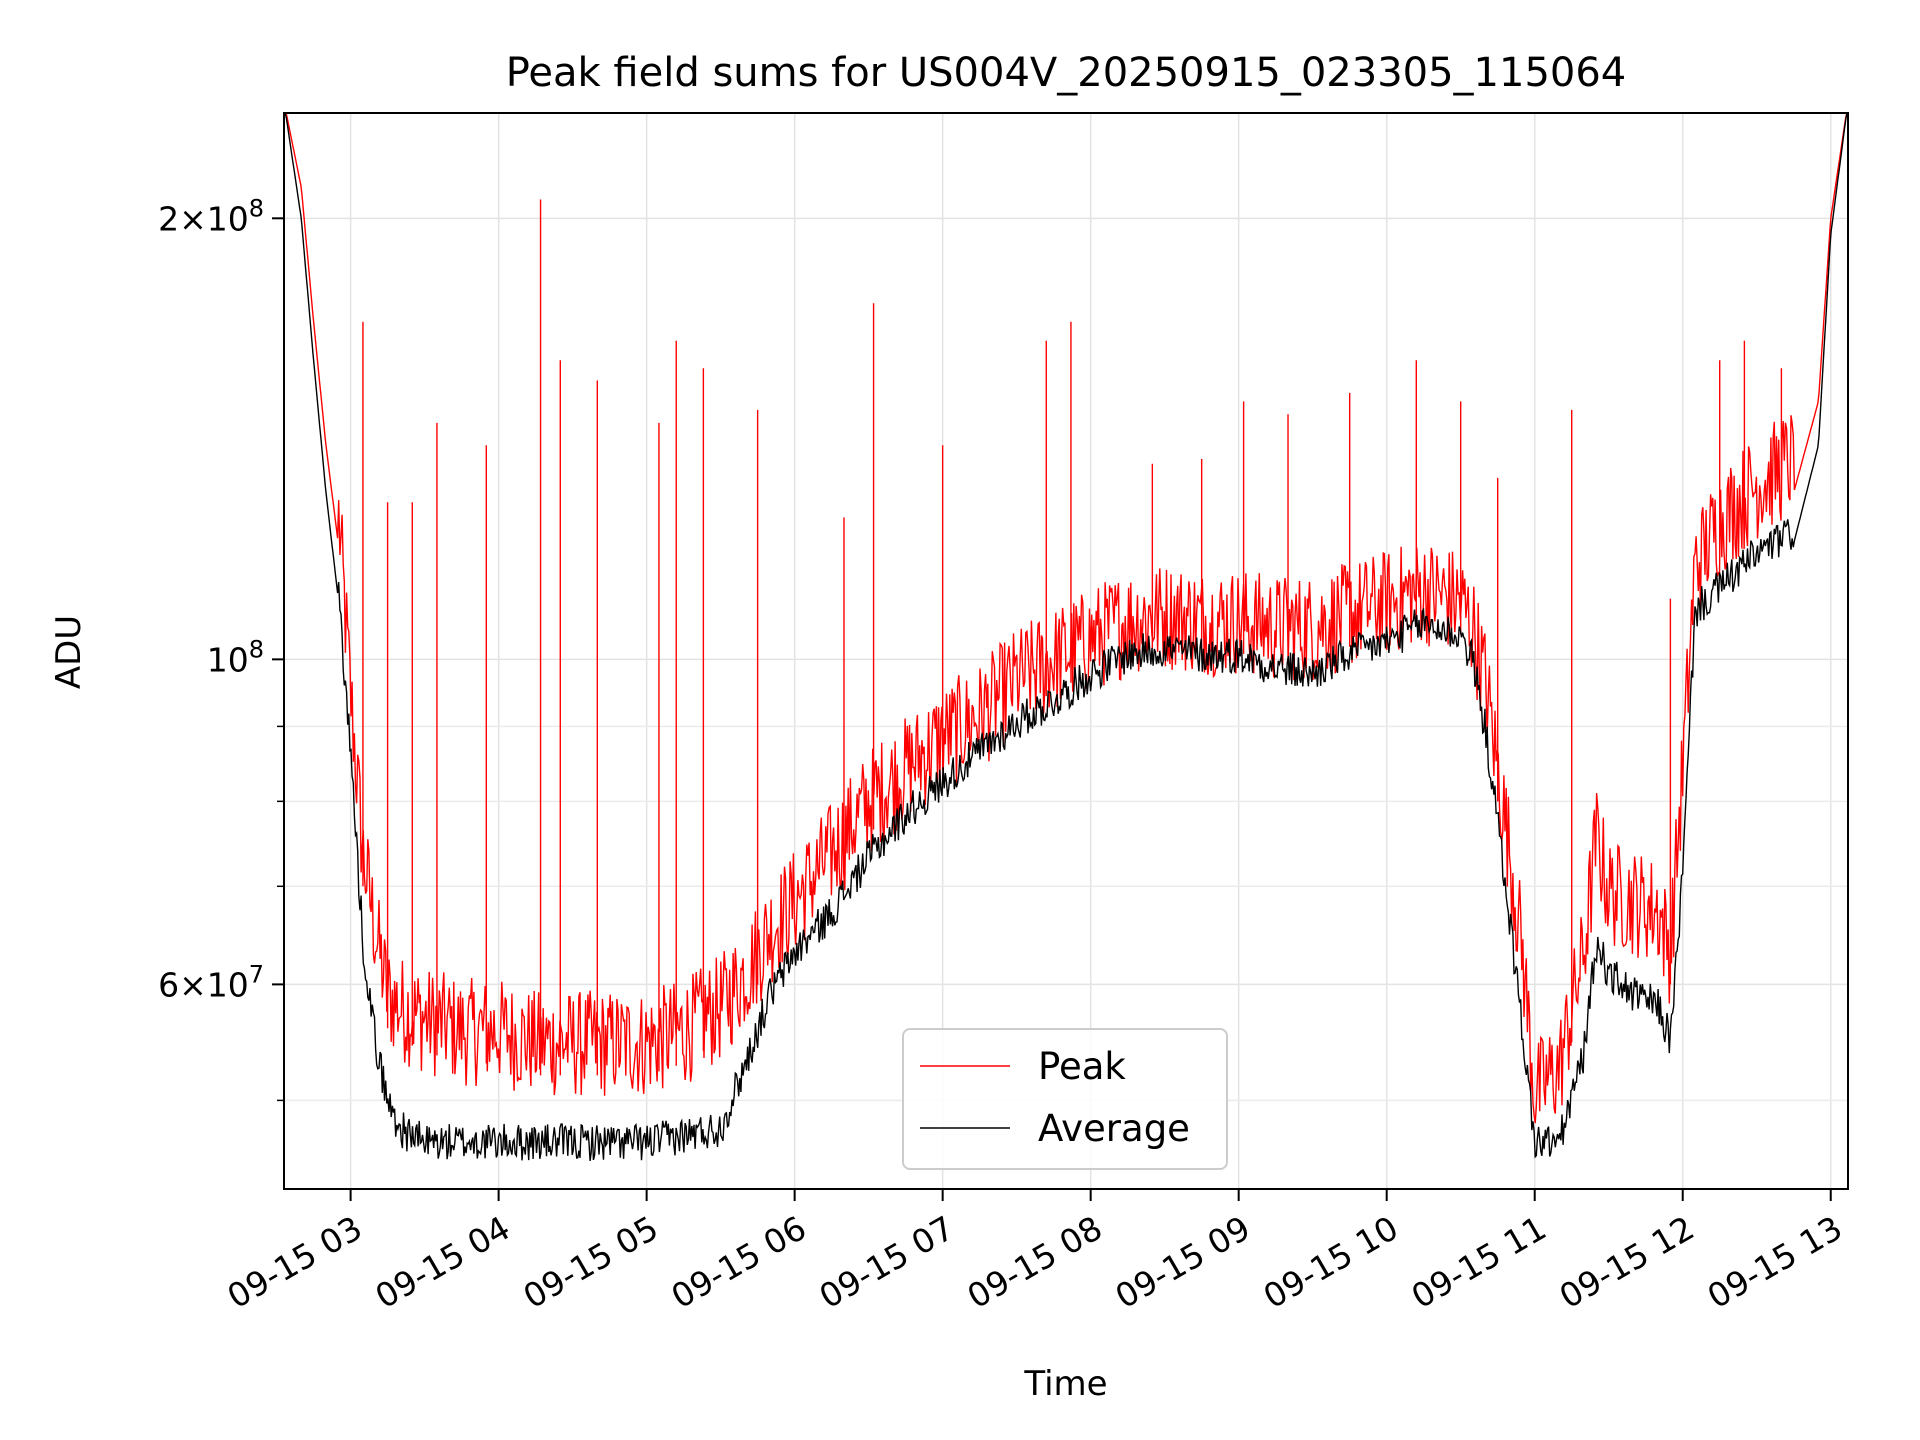 This screenshot has width=1920, height=1440. I want to click on y-tick-label: 108, so click(235, 657).